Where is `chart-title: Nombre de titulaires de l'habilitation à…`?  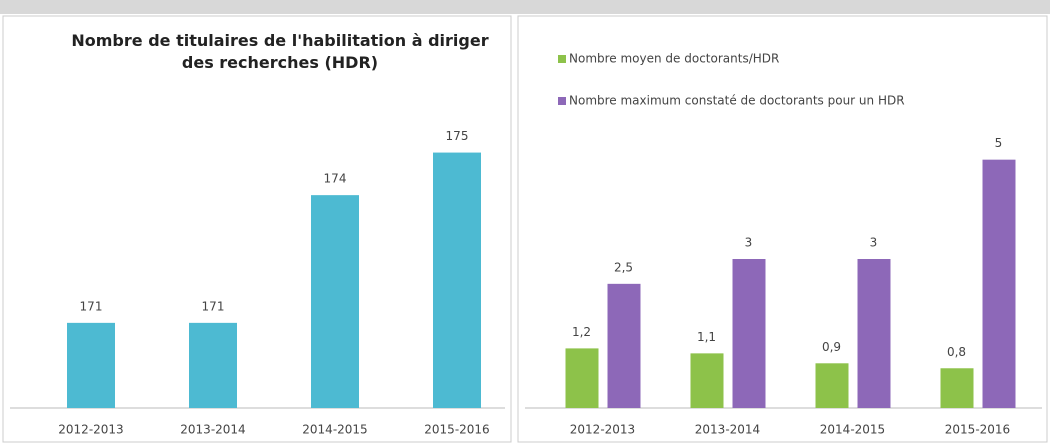 chart-title: Nombre de titulaires de l'habilitation à… is located at coordinates (280, 51).